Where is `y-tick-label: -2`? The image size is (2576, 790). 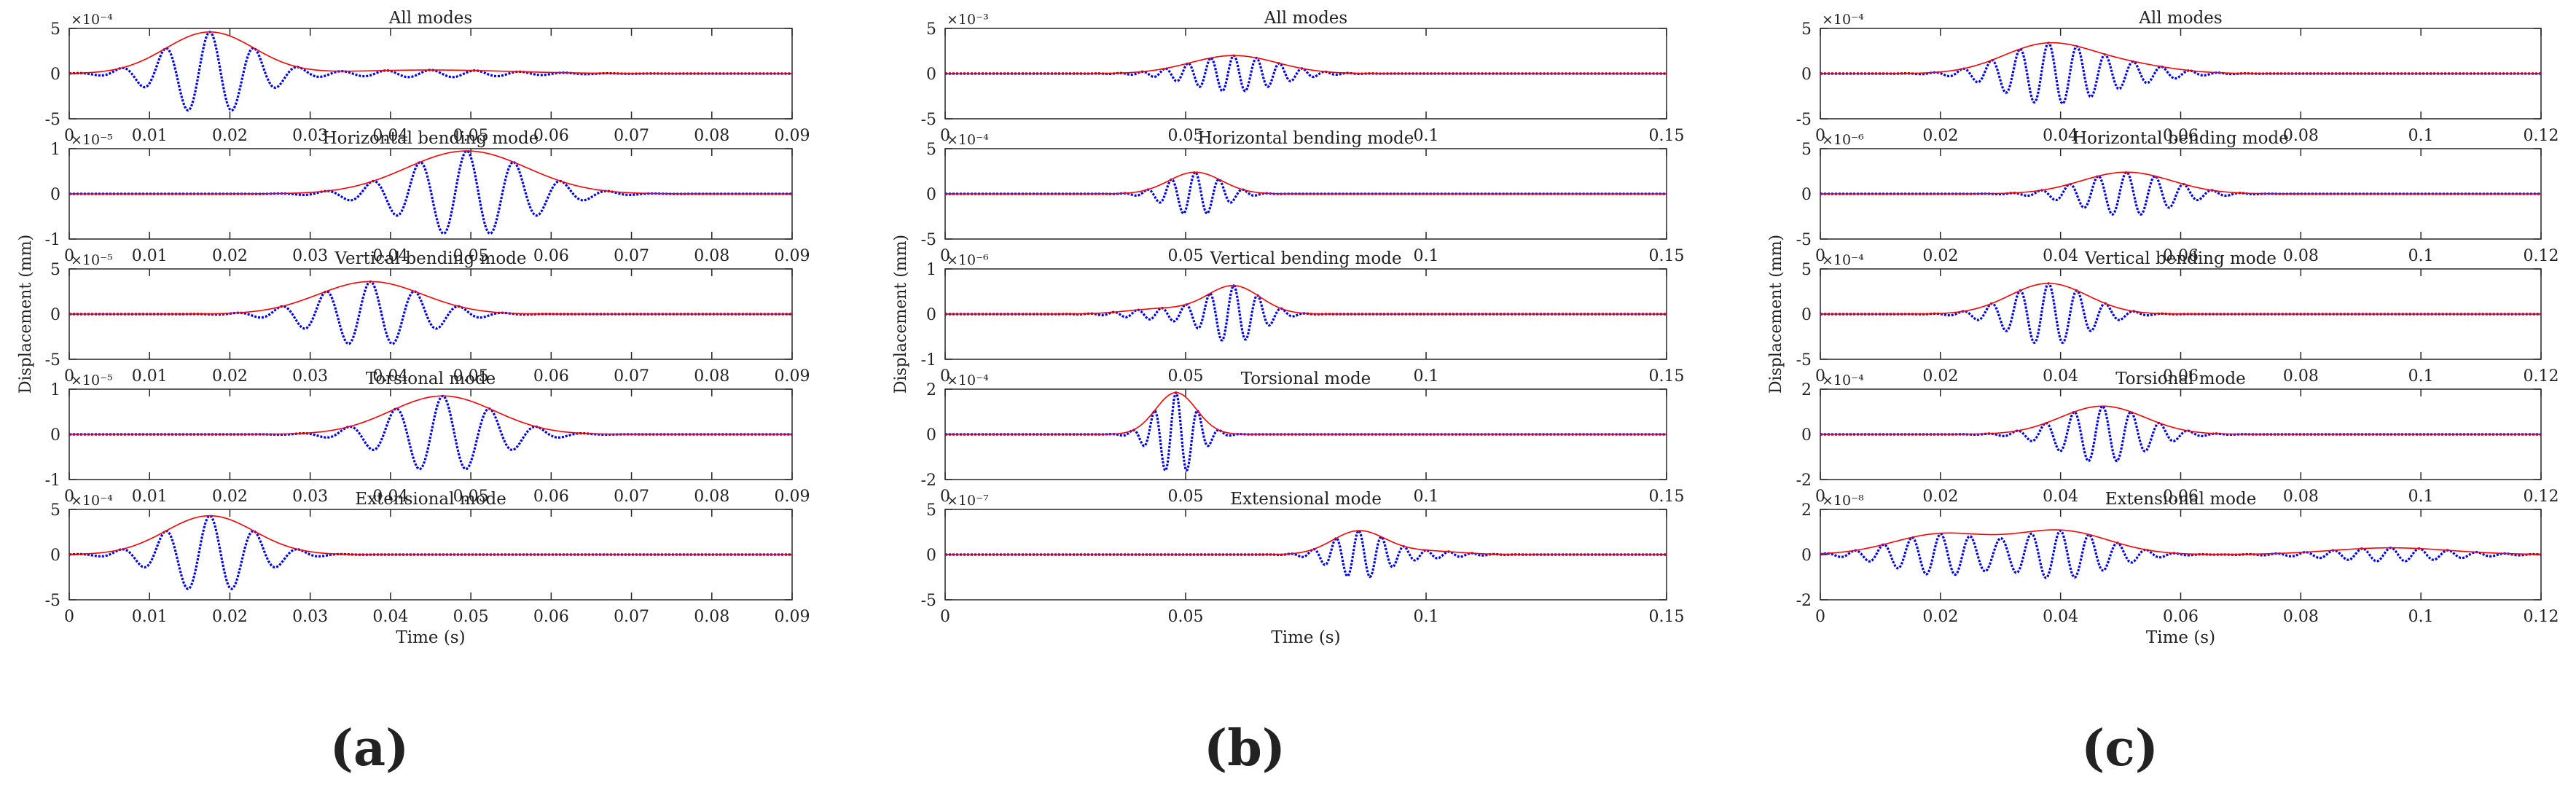
y-tick-label: -2 is located at coordinates (1804, 601).